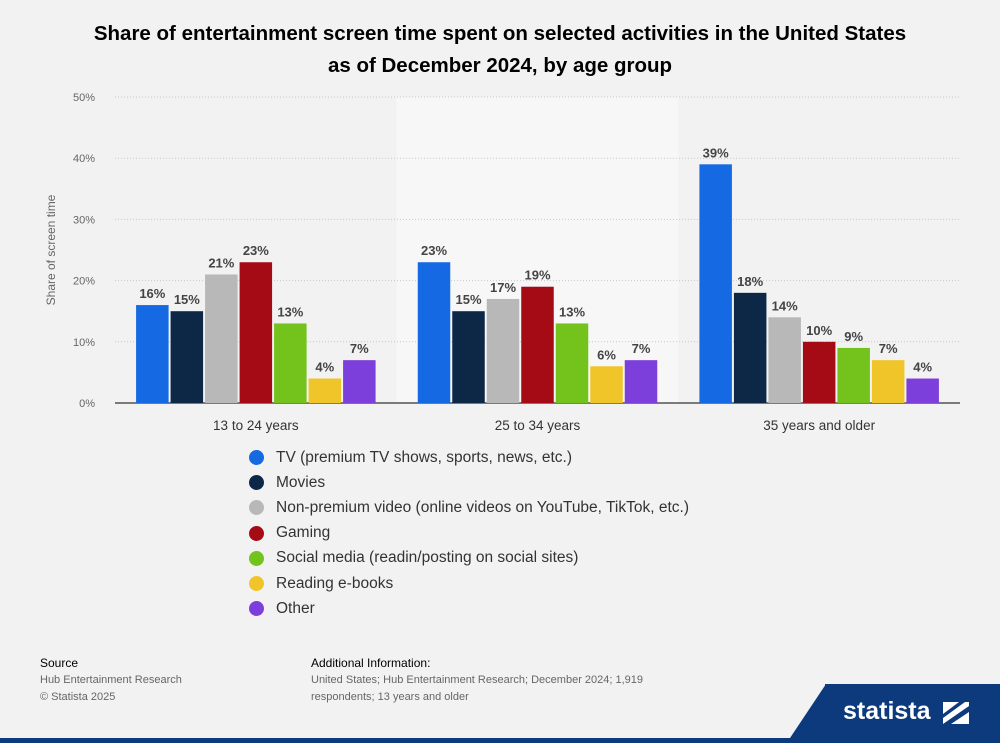 Image resolution: width=1000 pixels, height=743 pixels. Describe the element at coordinates (537, 275) in the screenshot. I see `data-label: 19%` at that location.